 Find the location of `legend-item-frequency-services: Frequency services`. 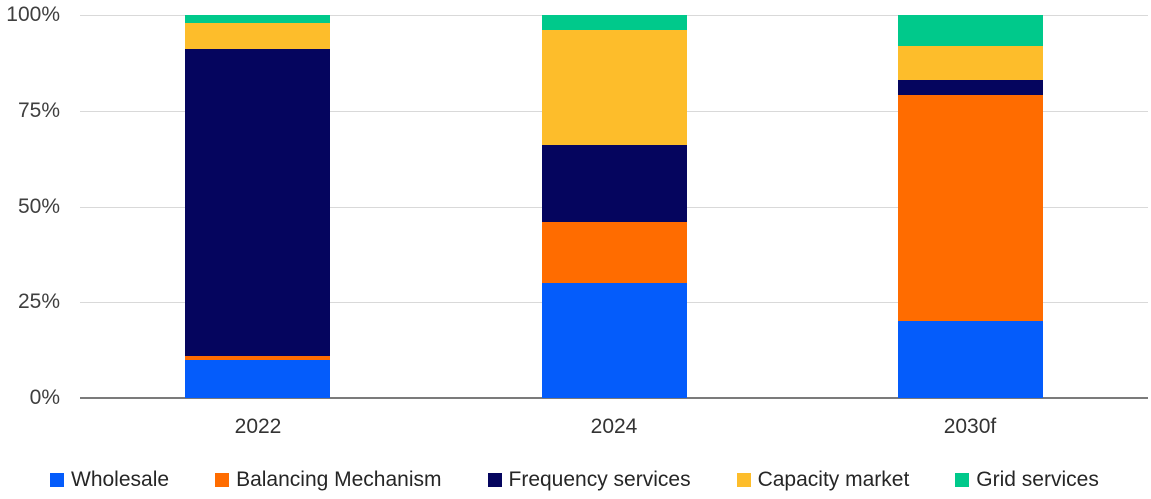

legend-item-frequency-services: Frequency services is located at coordinates (589, 480).